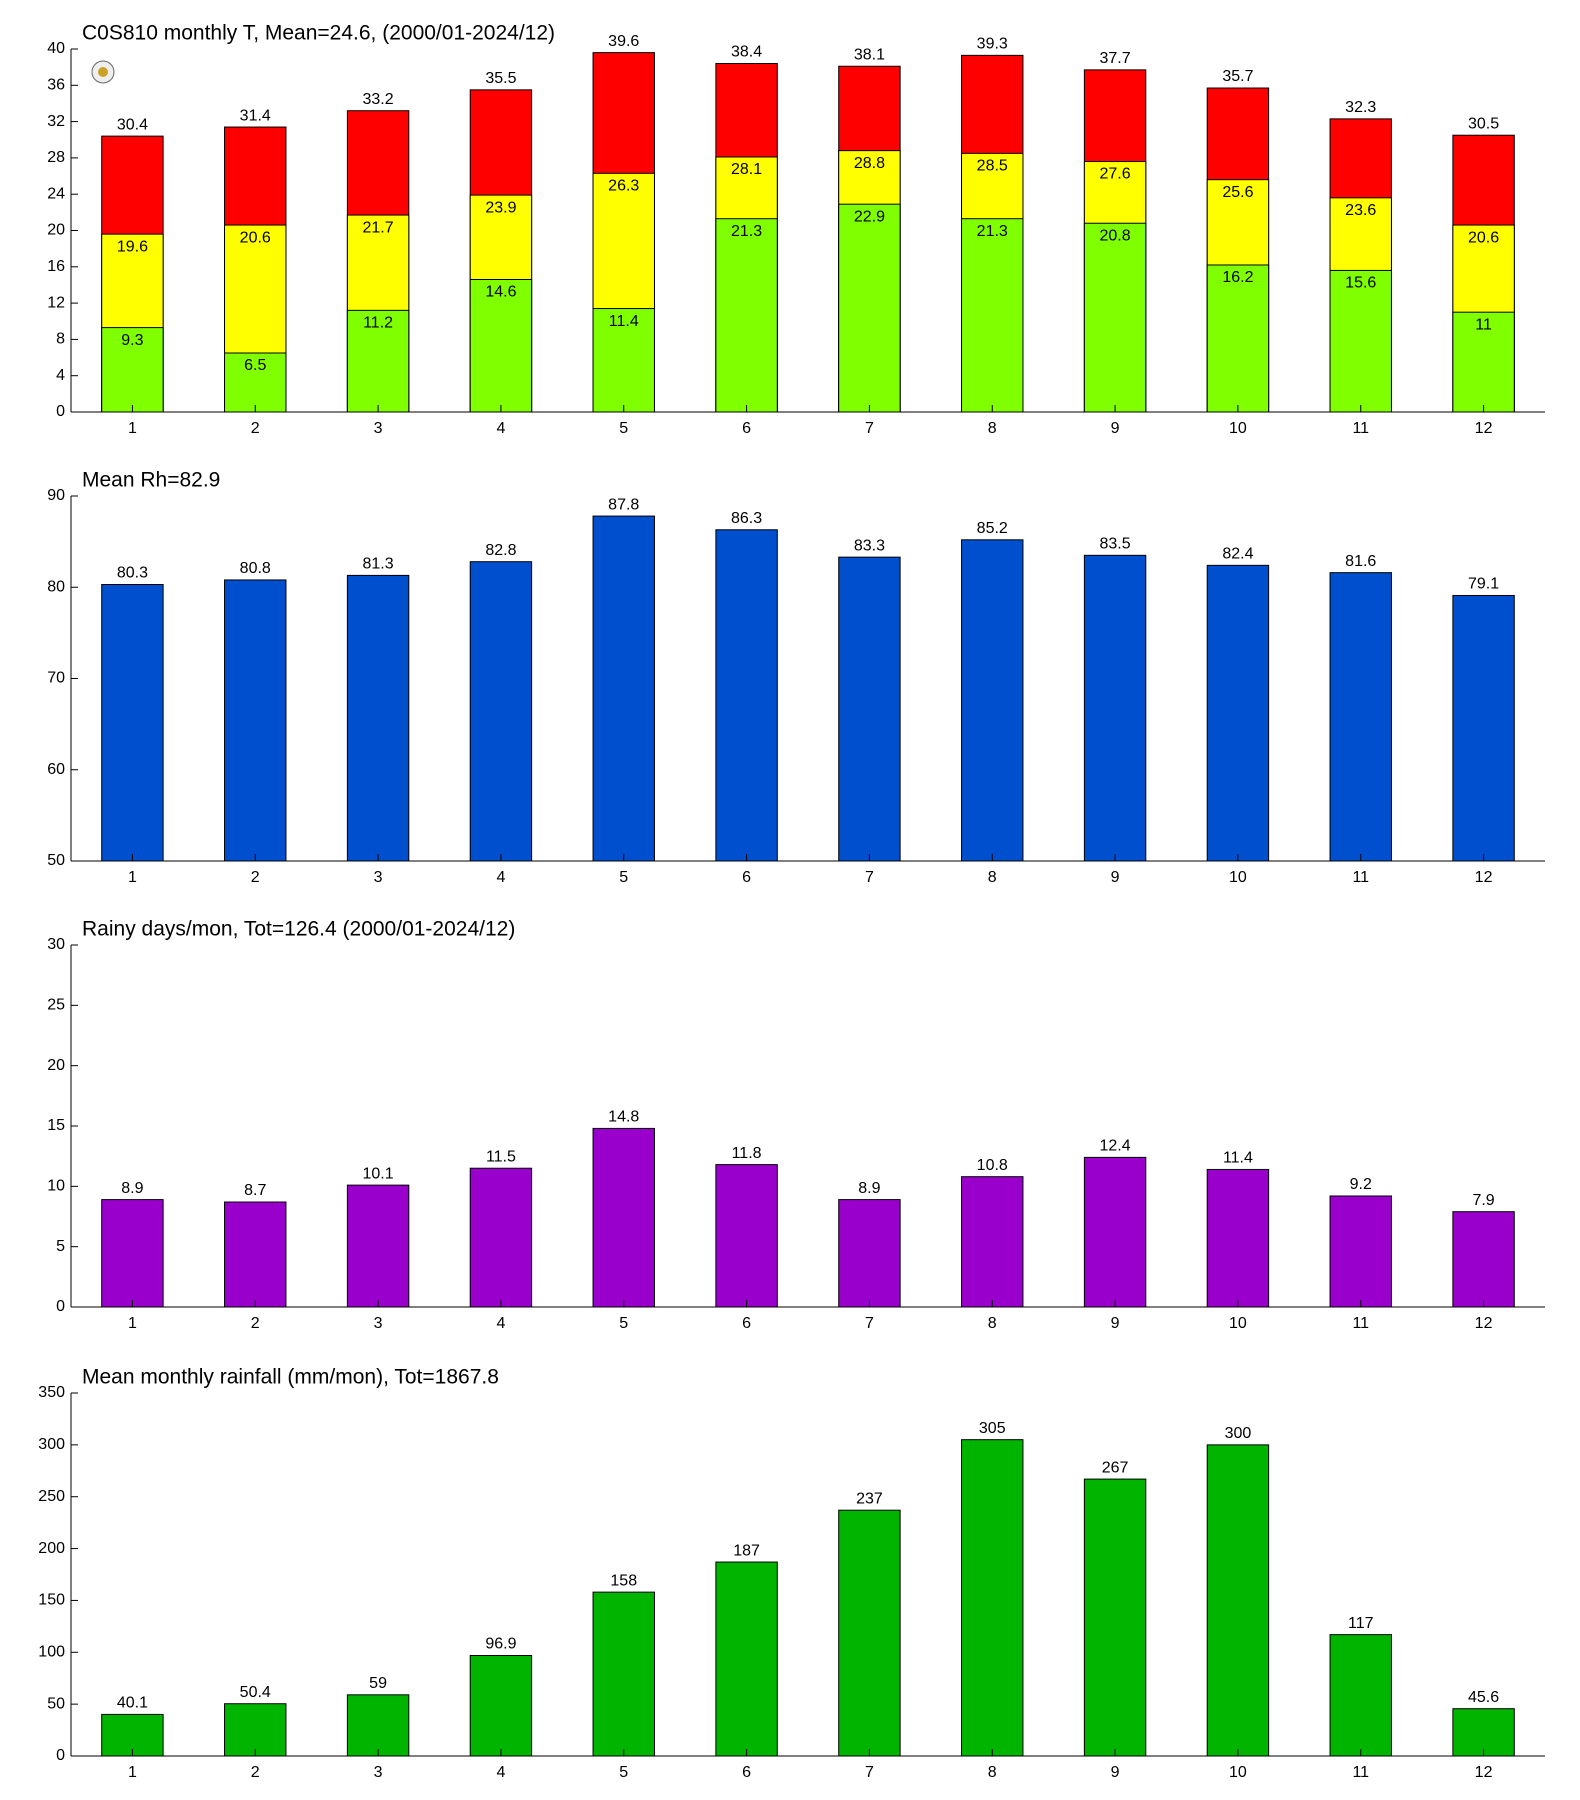 Image resolution: width=1580 pixels, height=1800 pixels. I want to click on data-label: 23.6, so click(1360, 210).